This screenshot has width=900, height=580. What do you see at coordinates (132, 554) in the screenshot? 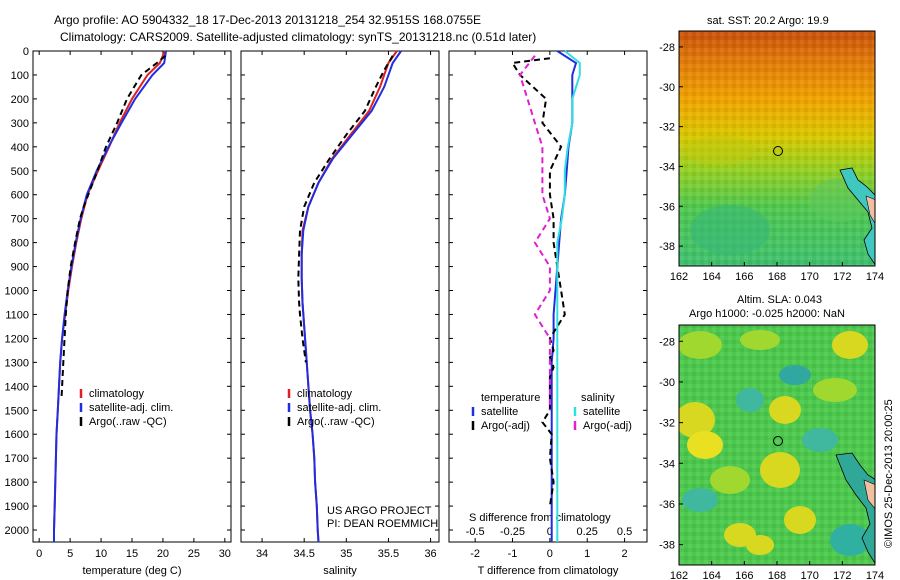
I see `x-tick-label: 15` at bounding box center [132, 554].